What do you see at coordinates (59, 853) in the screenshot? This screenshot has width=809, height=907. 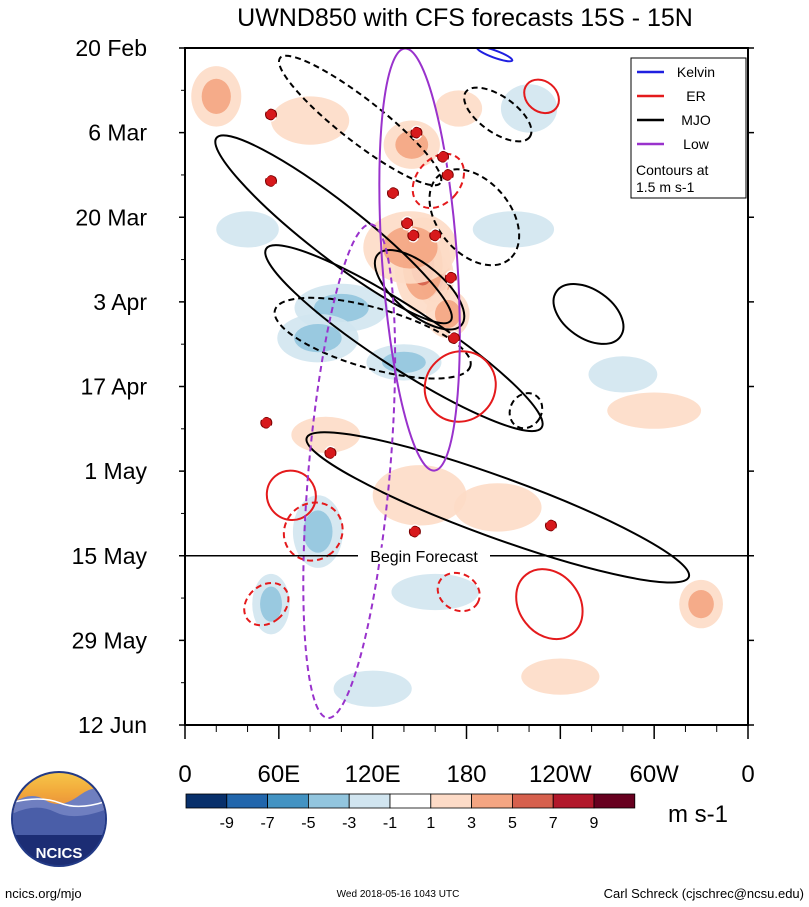 I see `logo-text: NCICS` at bounding box center [59, 853].